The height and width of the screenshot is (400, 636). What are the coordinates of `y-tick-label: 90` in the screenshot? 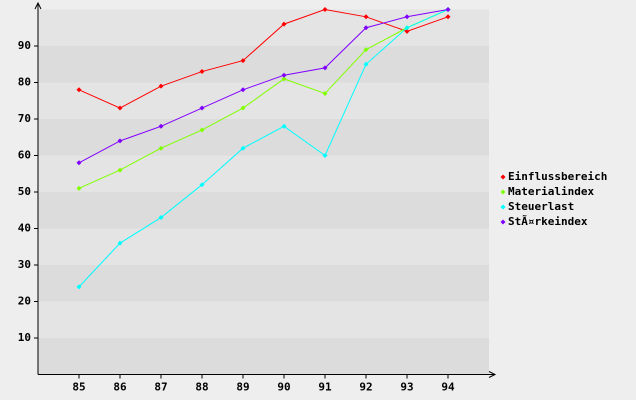 It's located at (24, 45).